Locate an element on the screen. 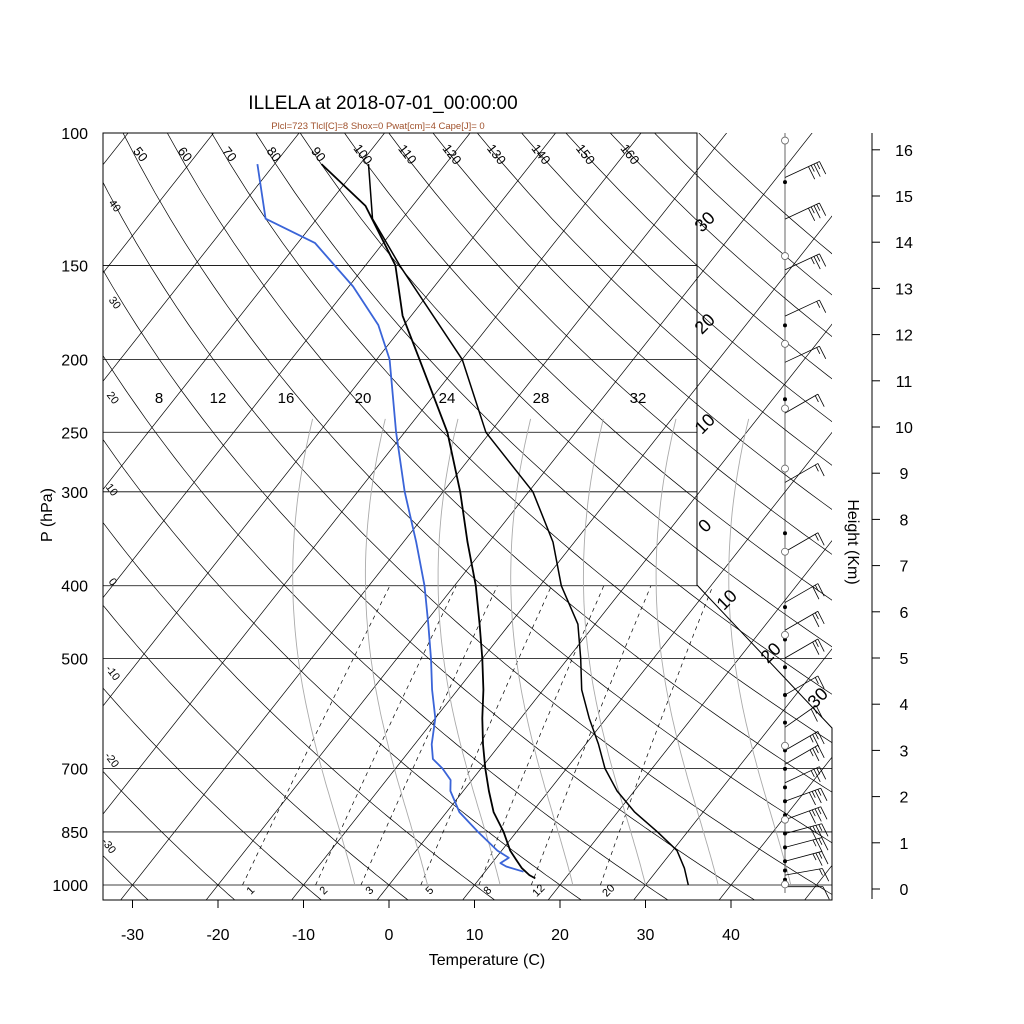 This screenshot has height=1024, width=1024. mixing-ratio-label: 3 is located at coordinates (369, 890).